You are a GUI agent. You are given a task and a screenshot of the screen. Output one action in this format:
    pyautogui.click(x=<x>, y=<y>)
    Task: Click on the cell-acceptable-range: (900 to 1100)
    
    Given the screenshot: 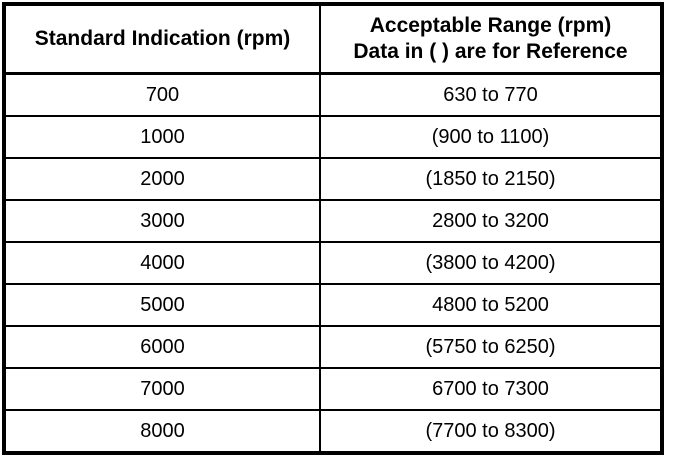 What is the action you would take?
    pyautogui.click(x=491, y=137)
    